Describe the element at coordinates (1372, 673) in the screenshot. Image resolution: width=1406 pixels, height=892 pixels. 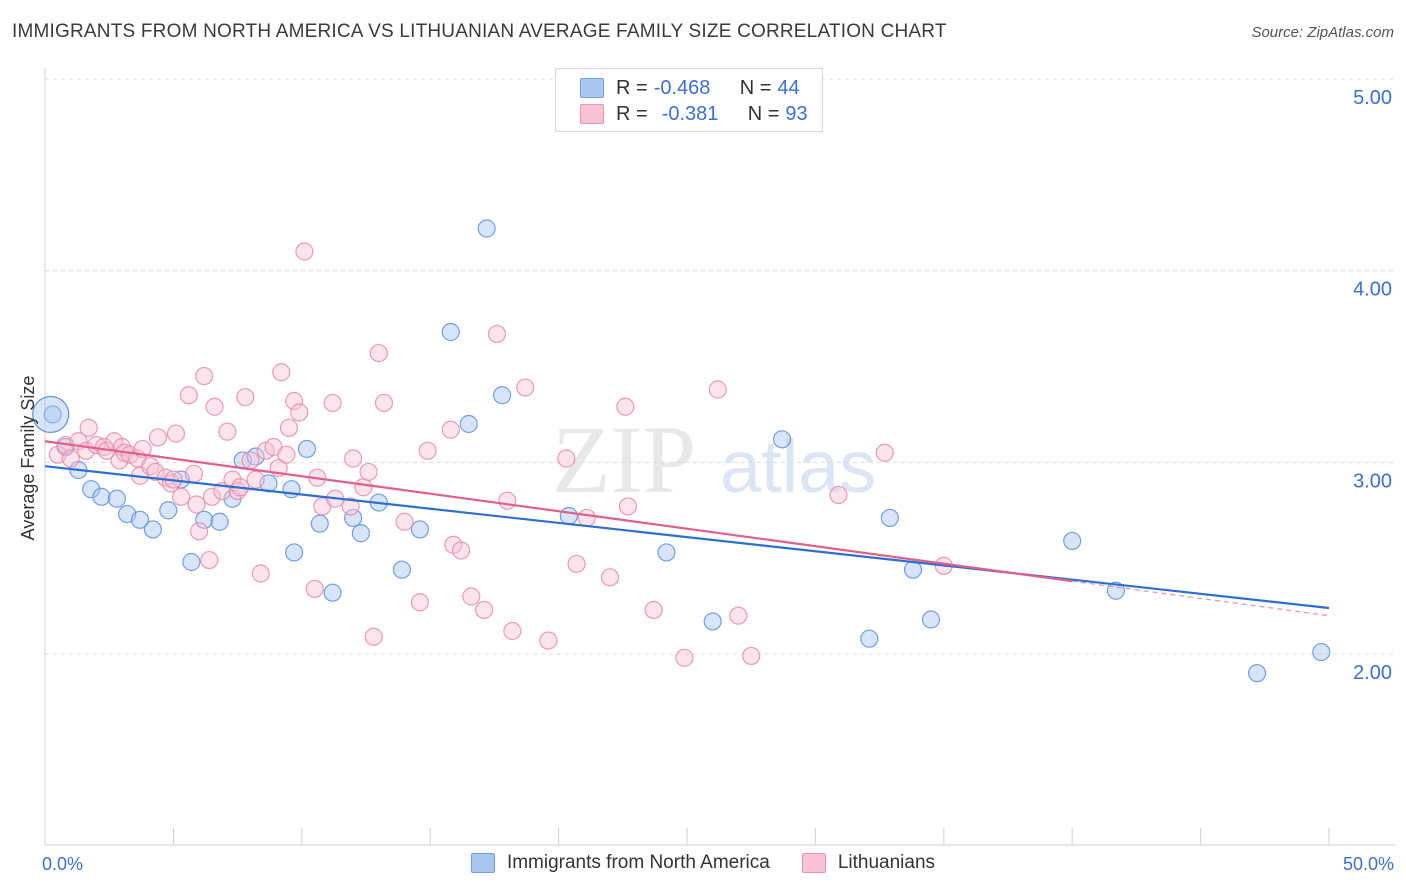
I see `y-tick-label: 2.00` at that location.